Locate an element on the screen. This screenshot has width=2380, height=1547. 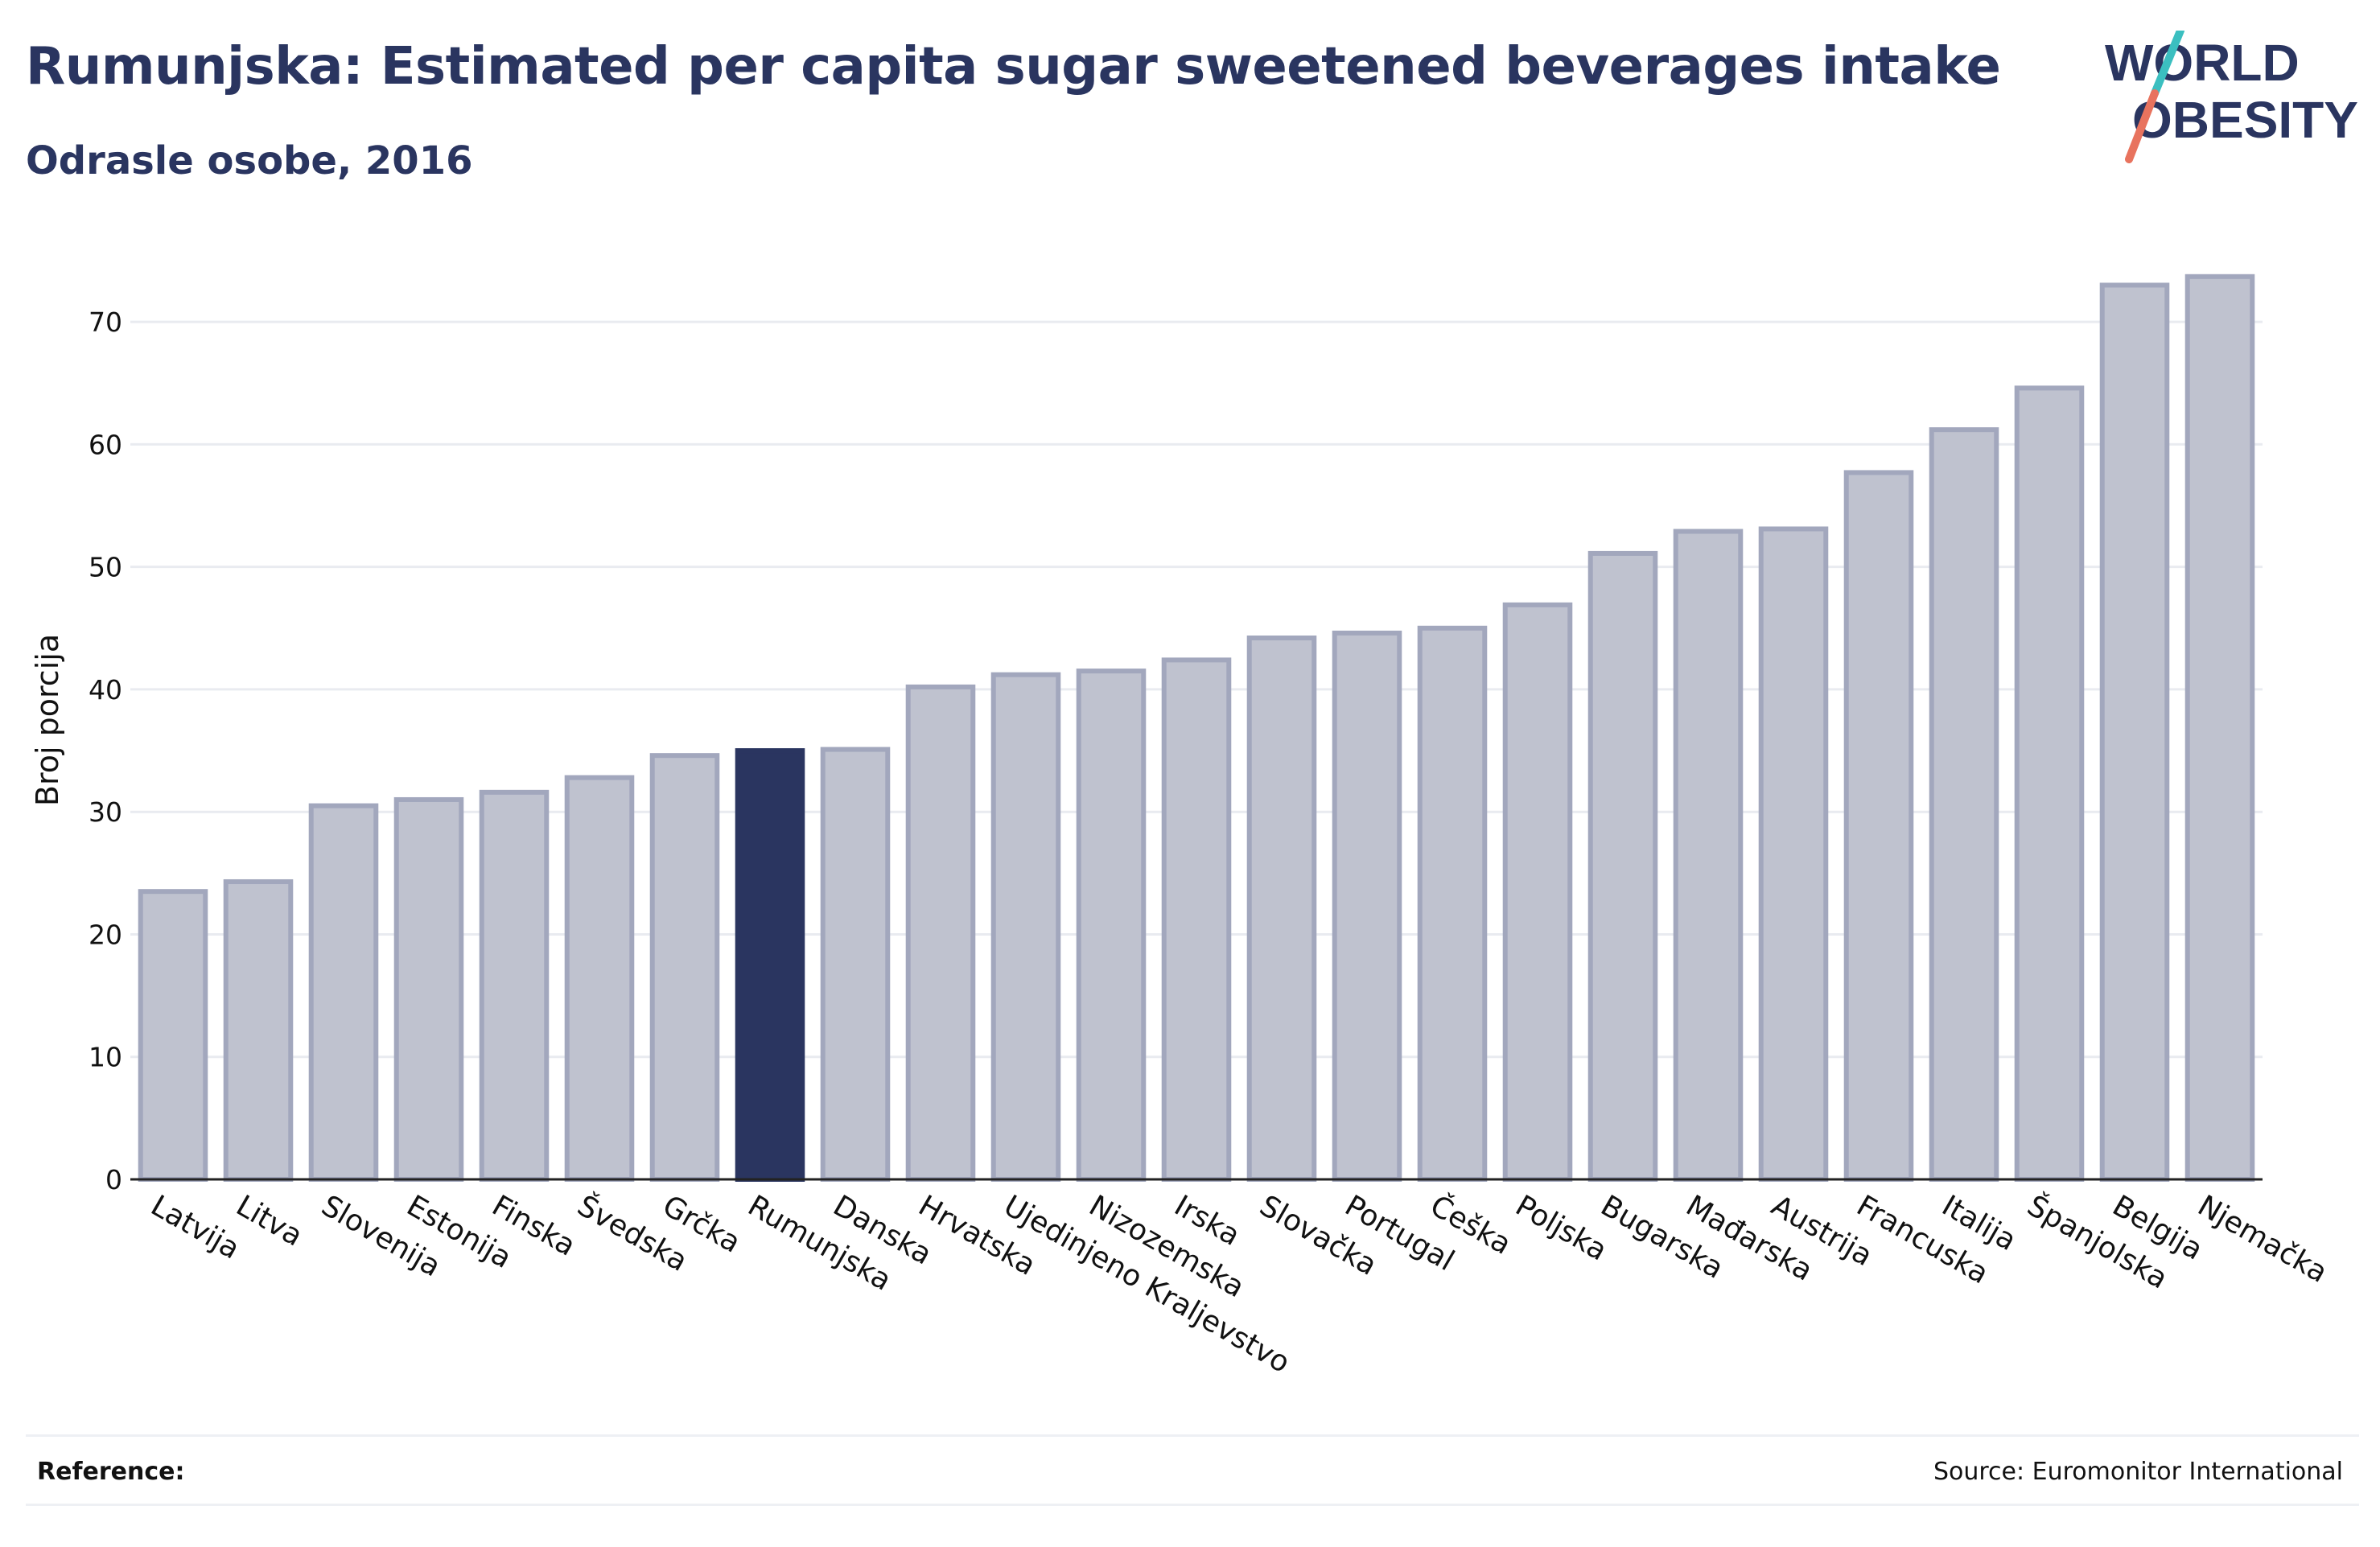
bar-litva is located at coordinates (258, 1030).